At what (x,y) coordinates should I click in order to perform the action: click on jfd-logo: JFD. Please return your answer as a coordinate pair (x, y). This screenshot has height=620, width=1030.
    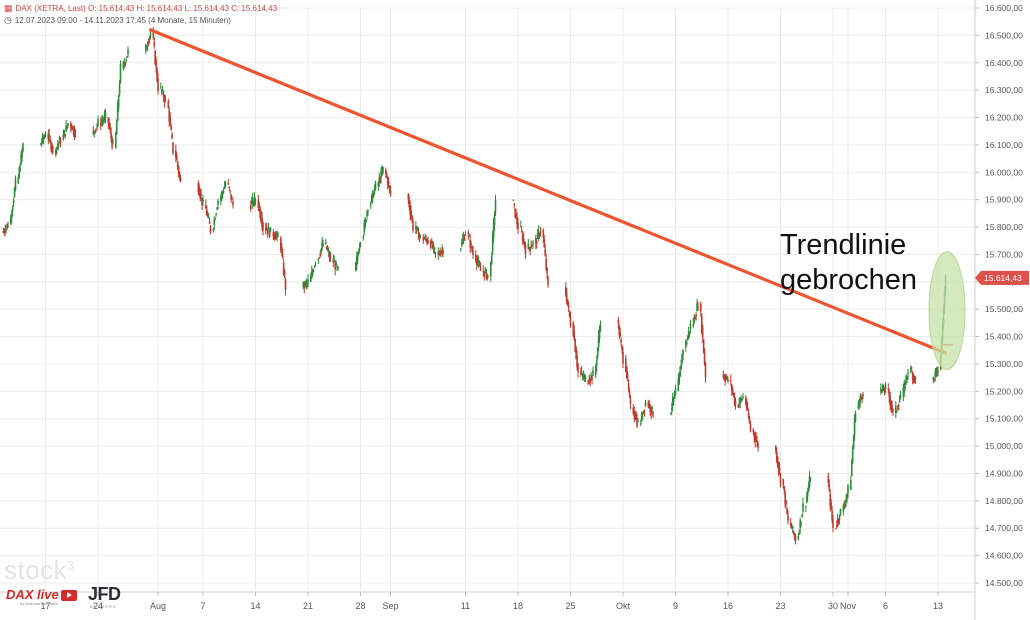
    Looking at the image, I should click on (104, 594).